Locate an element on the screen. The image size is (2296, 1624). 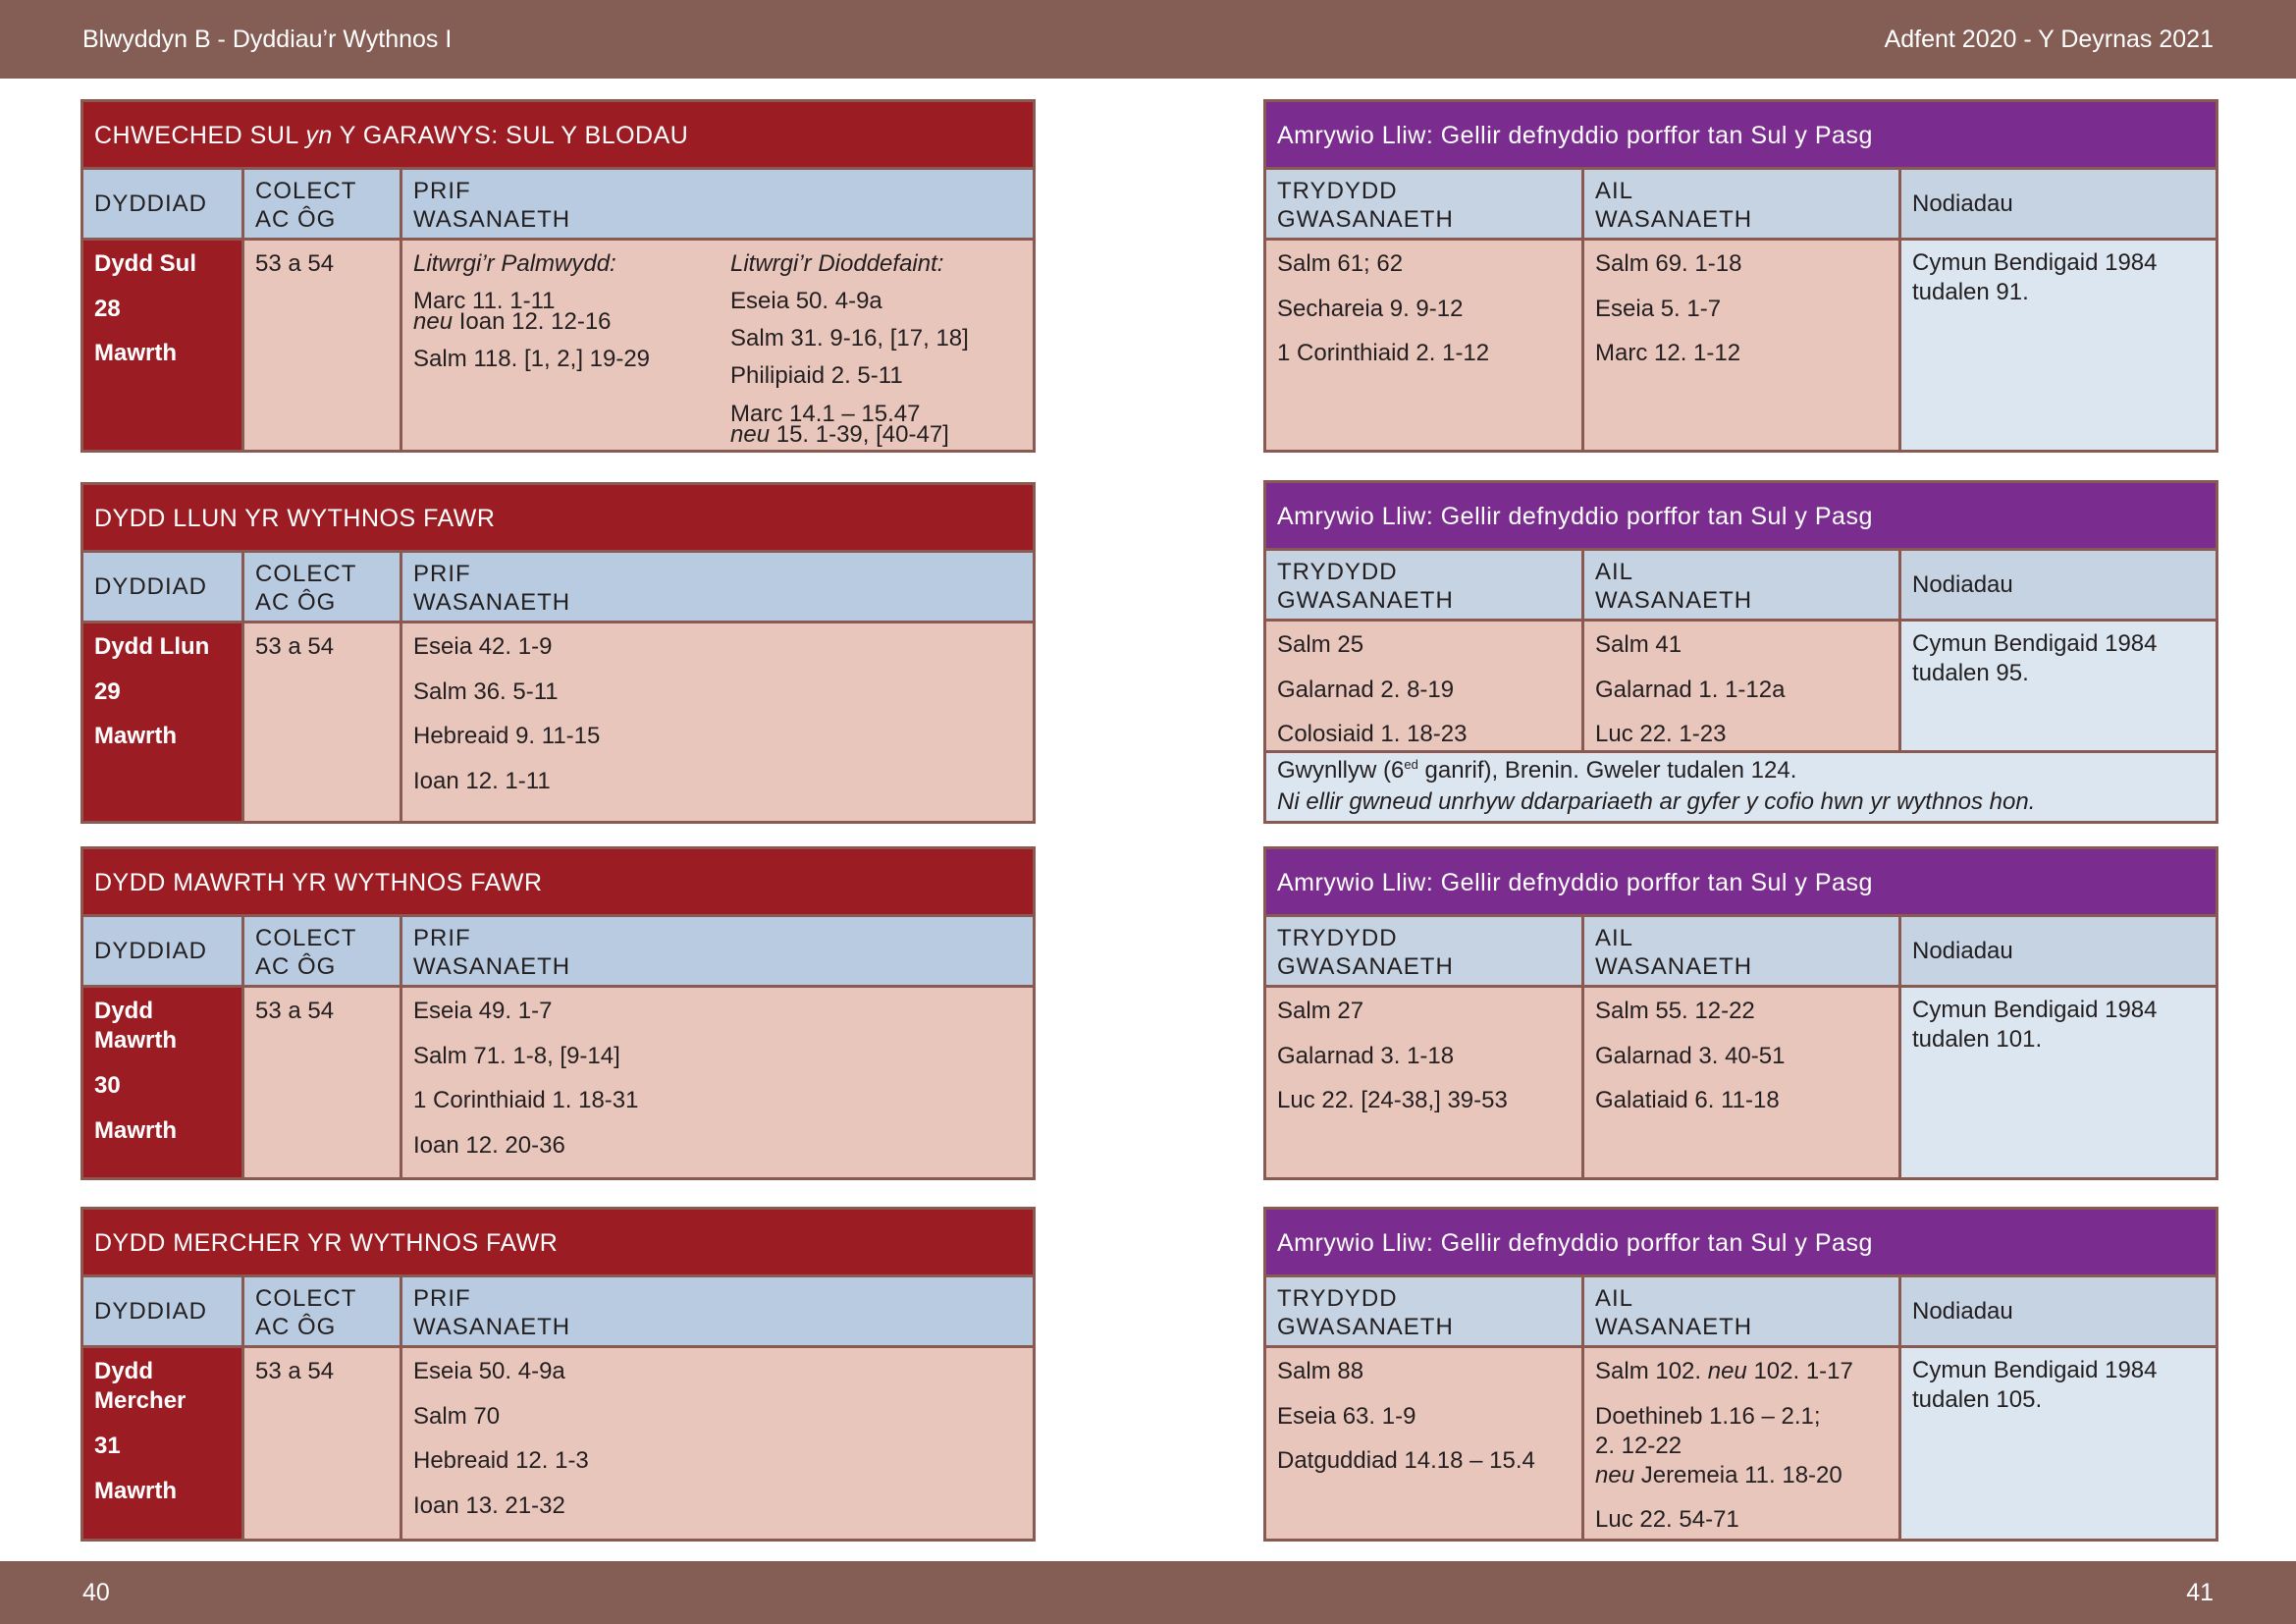
table-title: DYDD LLUN YR WYTHNOS FAWR is located at coordinates (558, 519).